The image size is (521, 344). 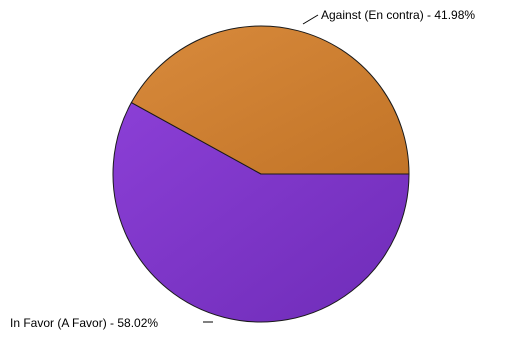 What do you see at coordinates (84, 323) in the screenshot?
I see `slice-label-0: In Favor (A Favor) - 58.02%` at bounding box center [84, 323].